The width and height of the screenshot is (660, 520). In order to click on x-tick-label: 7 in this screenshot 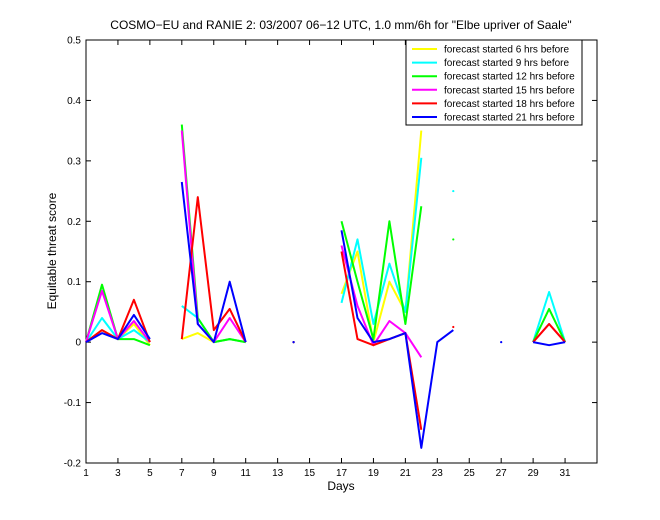, I will do `click(182, 473)`.